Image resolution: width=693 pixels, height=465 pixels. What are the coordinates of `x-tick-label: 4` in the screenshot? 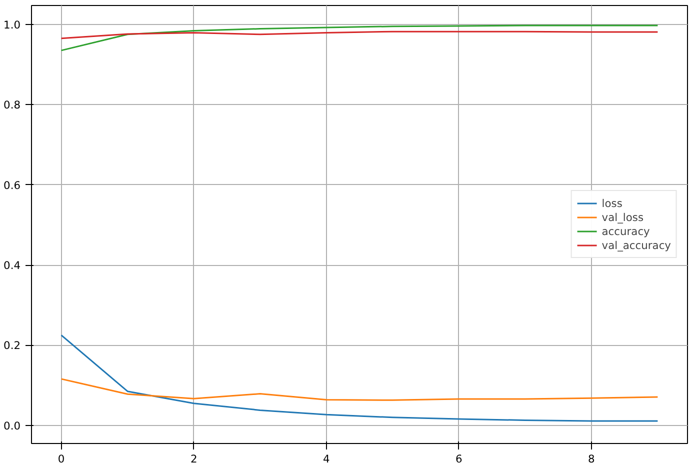 It's located at (326, 458).